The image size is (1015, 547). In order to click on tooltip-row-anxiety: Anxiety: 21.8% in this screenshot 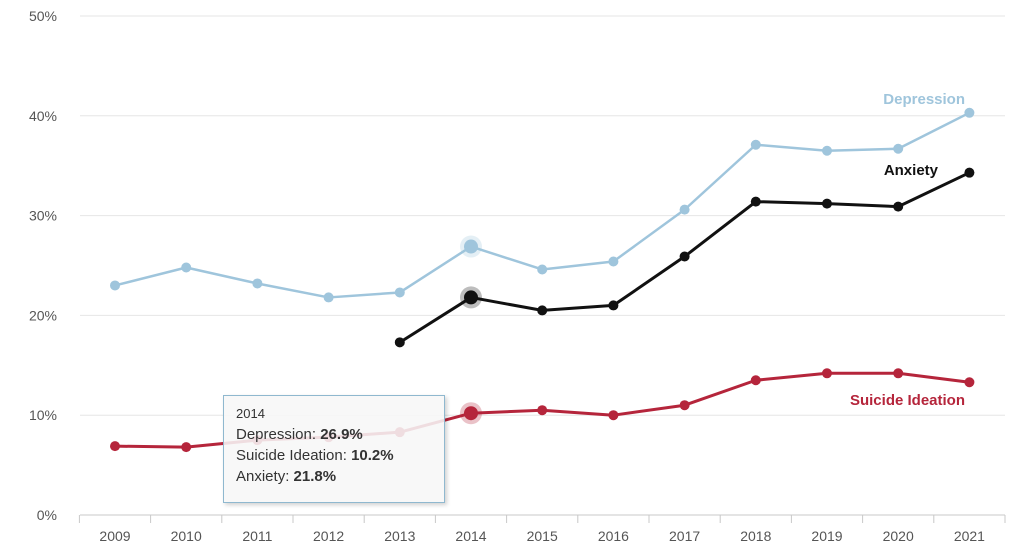, I will do `click(334, 476)`.